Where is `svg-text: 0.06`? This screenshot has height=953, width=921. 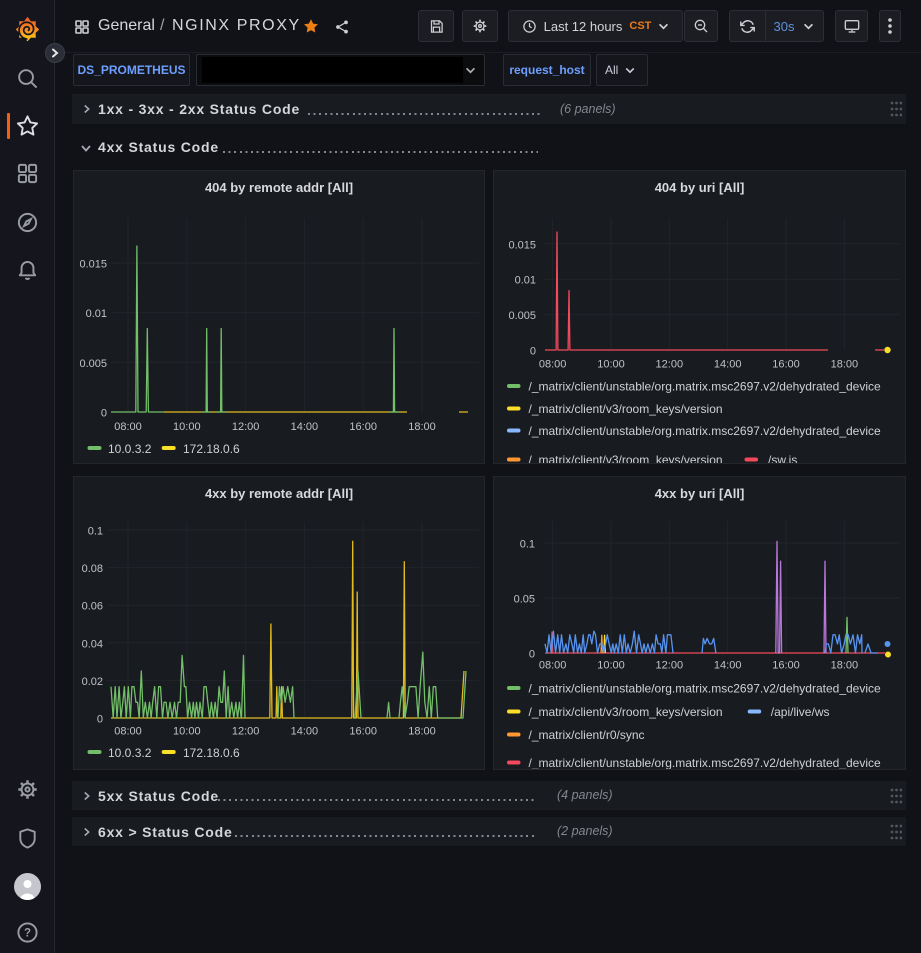
svg-text: 0.06 is located at coordinates (92, 607).